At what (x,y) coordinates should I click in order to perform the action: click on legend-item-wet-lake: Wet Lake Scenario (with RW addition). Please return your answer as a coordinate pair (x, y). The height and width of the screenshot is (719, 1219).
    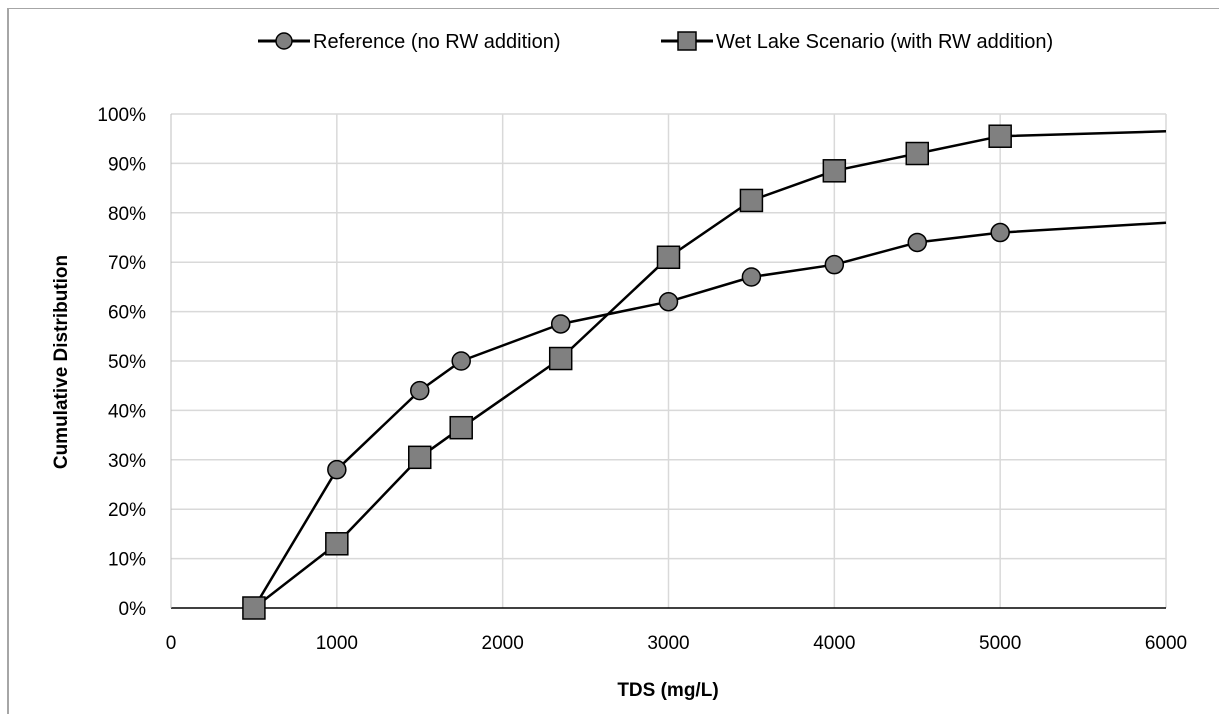
    Looking at the image, I should click on (857, 42).